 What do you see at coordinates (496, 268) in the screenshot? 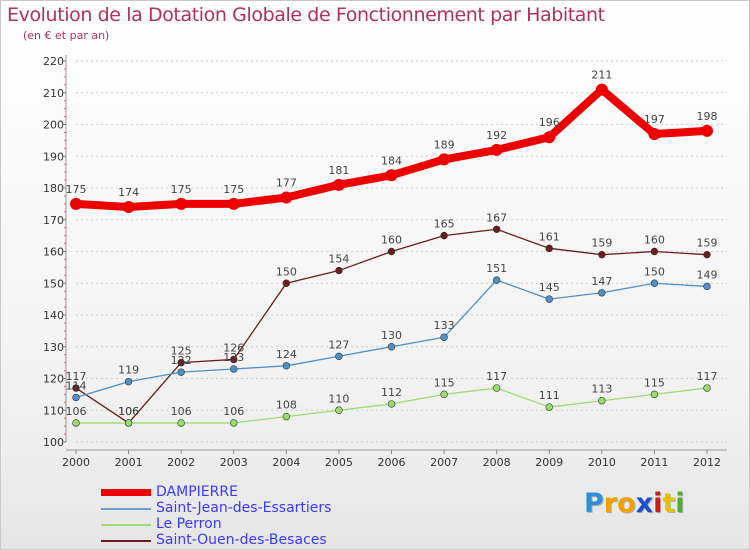
I see `data-label-saint-jean-des-essartiers: 151` at bounding box center [496, 268].